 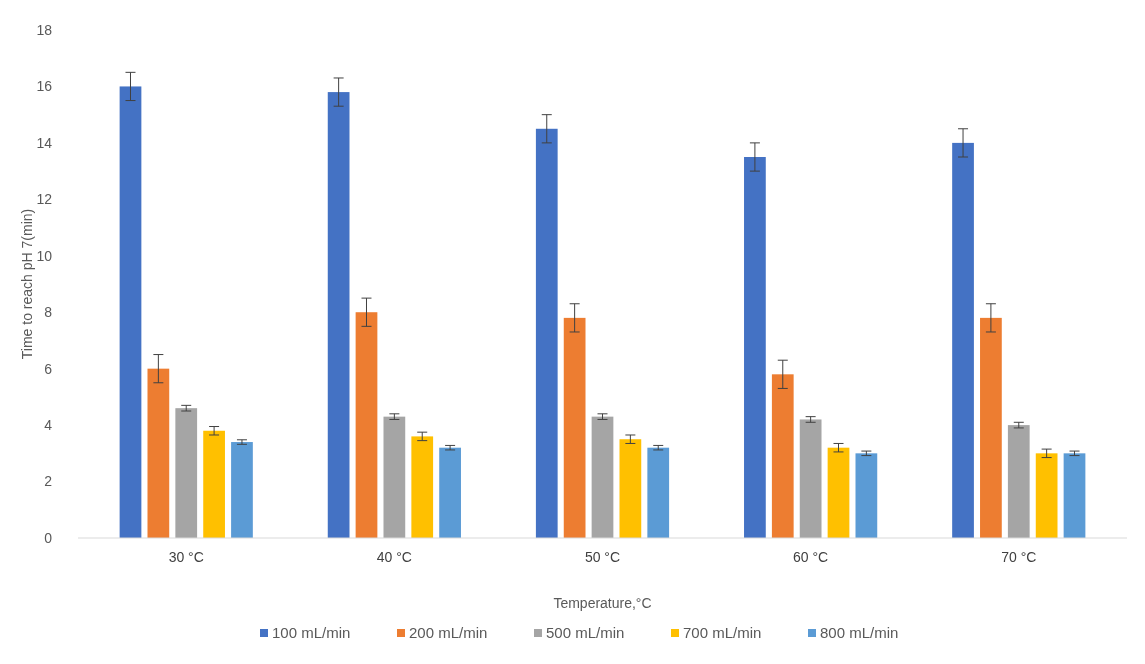 I want to click on y-tick-label: 12, so click(x=44, y=199).